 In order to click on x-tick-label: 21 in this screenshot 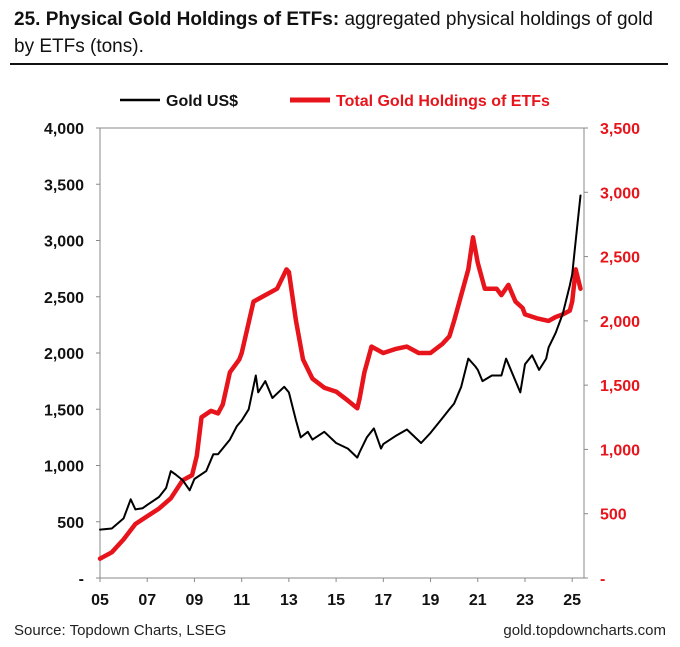, I will do `click(478, 600)`.